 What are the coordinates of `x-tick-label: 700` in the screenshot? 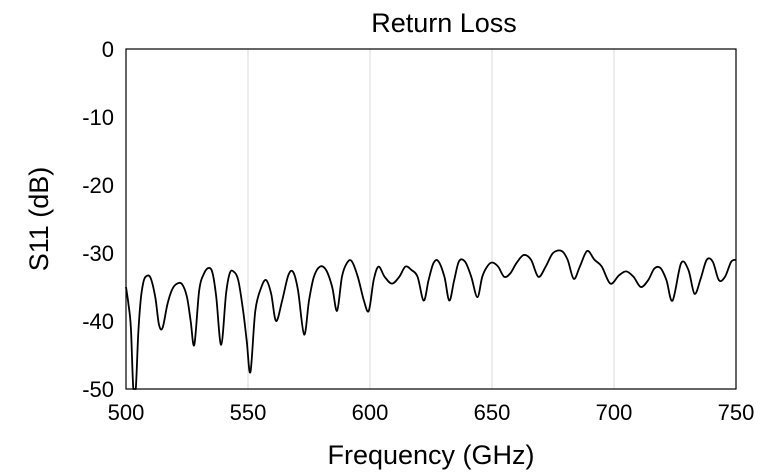 It's located at (614, 412).